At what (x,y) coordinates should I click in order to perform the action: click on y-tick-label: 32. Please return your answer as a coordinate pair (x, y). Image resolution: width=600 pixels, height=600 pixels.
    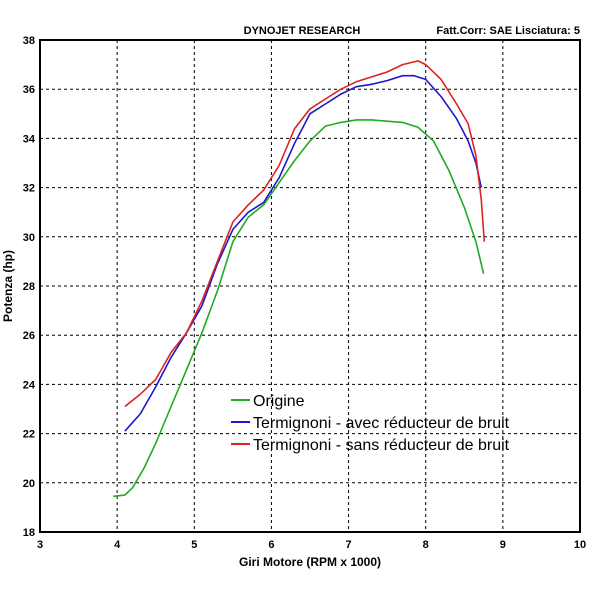
    Looking at the image, I should click on (29, 189).